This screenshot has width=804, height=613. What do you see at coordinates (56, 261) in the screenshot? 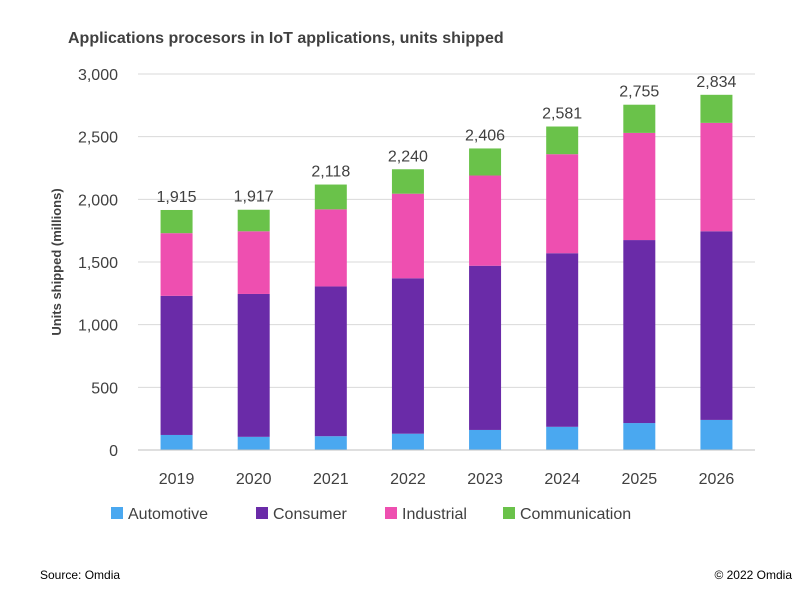
I see `y-axis-title: Units shipped (millions)` at bounding box center [56, 261].